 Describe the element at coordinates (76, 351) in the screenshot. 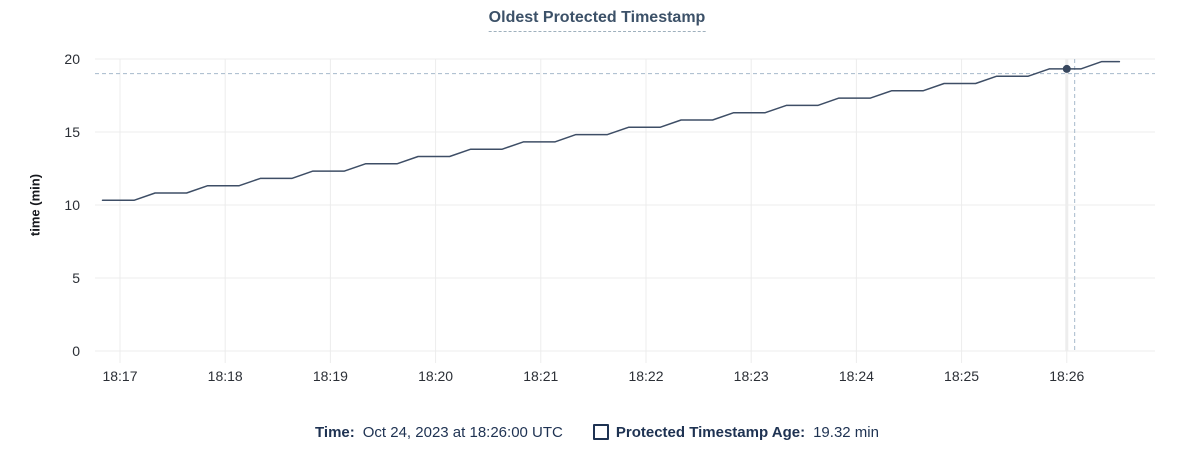

I see `y-tick-label: 0` at that location.